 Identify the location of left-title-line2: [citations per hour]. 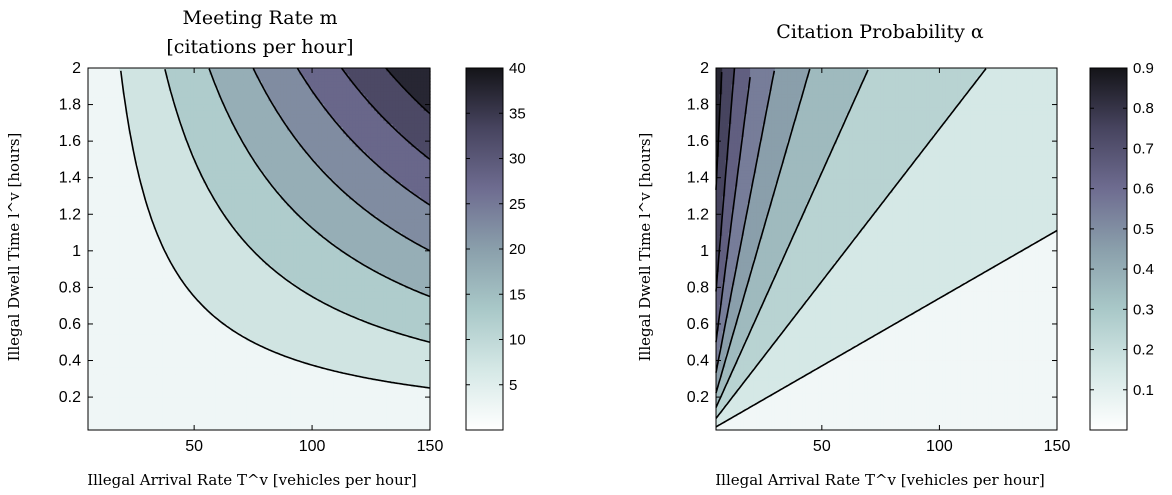
(259, 47).